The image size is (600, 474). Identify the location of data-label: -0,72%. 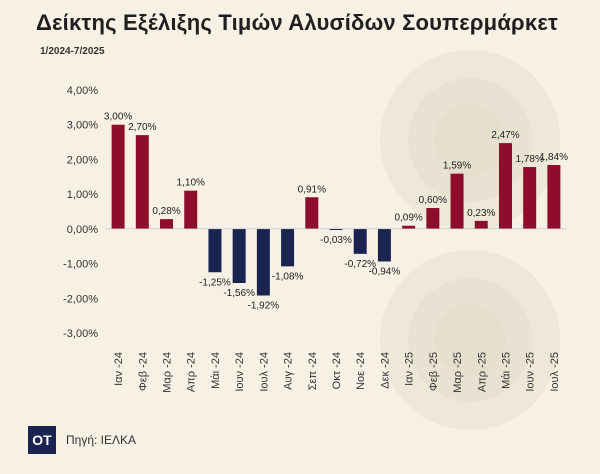
(360, 264).